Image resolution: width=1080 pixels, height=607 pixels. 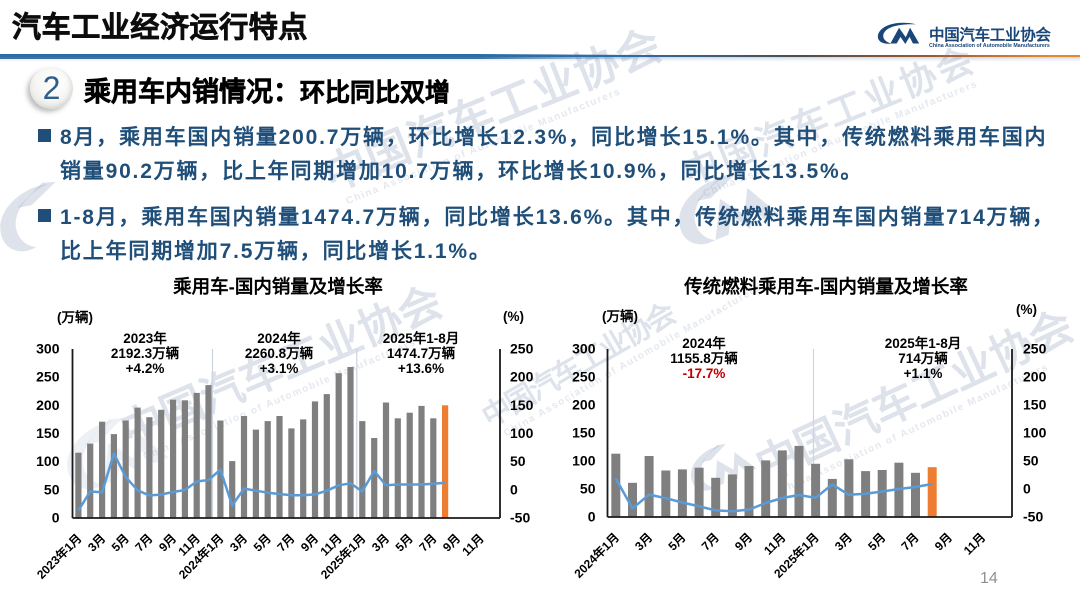 I want to click on svg-text: 2192.3万辆, so click(x=145, y=353).